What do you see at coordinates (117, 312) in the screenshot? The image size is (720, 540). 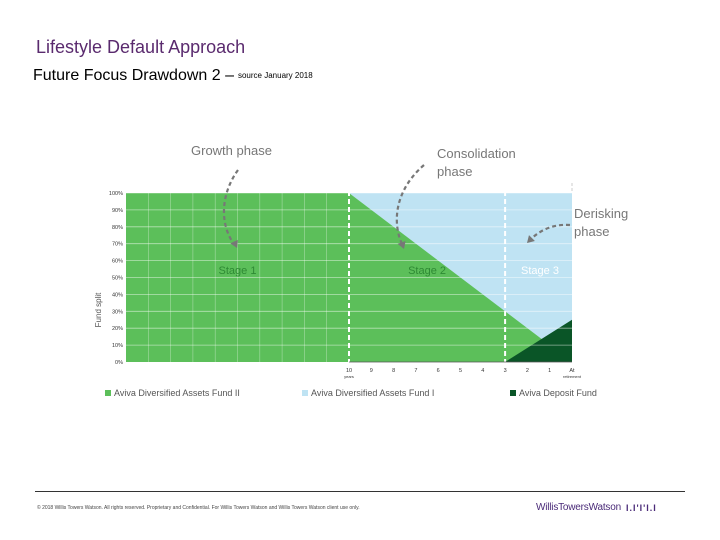 I see `y-tick-label: 30%` at bounding box center [117, 312].